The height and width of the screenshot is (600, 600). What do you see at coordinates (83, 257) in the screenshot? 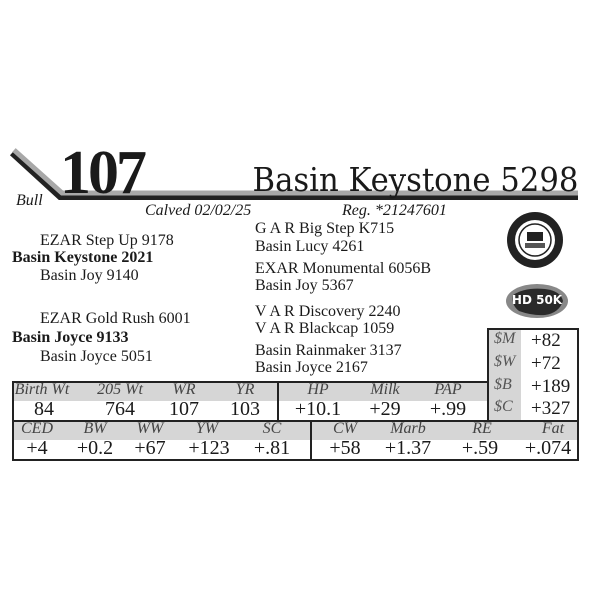
I see `pedigree-sire: Basin Keystone 2021` at bounding box center [83, 257].